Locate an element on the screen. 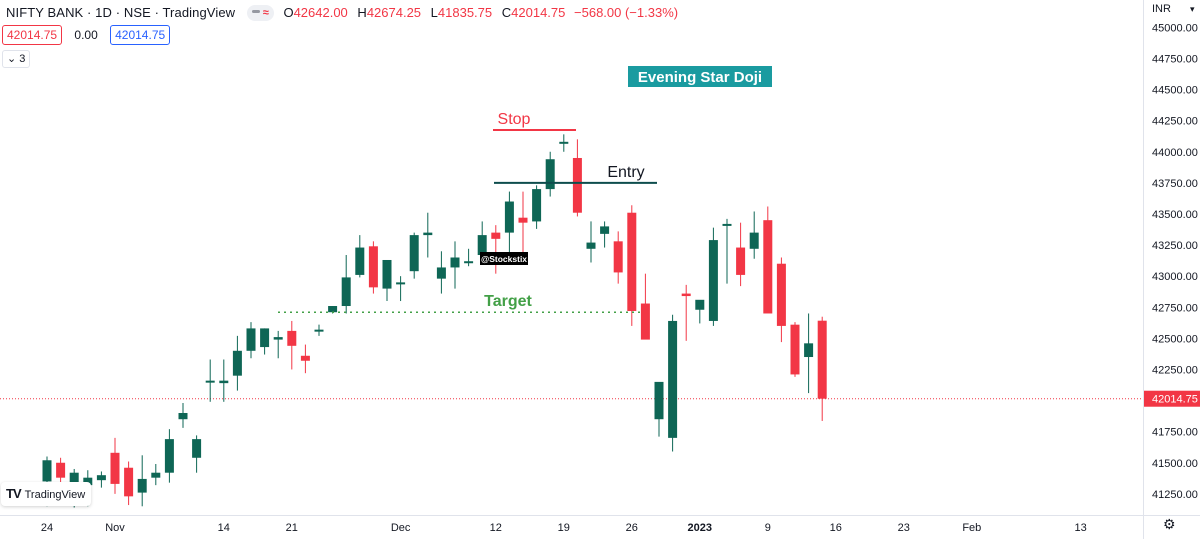 The height and width of the screenshot is (539, 1200). price-tick-label: 44500.00 is located at coordinates (1175, 91).